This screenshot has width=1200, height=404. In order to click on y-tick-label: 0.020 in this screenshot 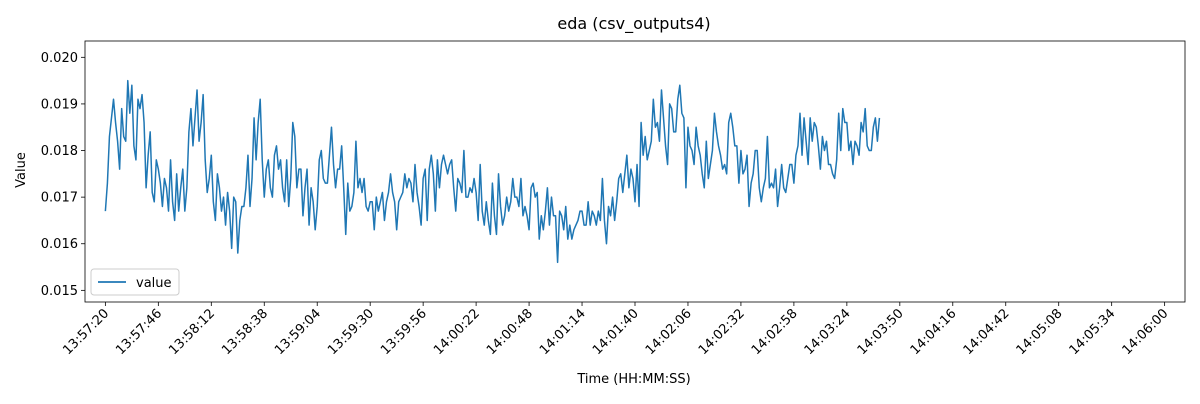, I will do `click(59, 58)`.